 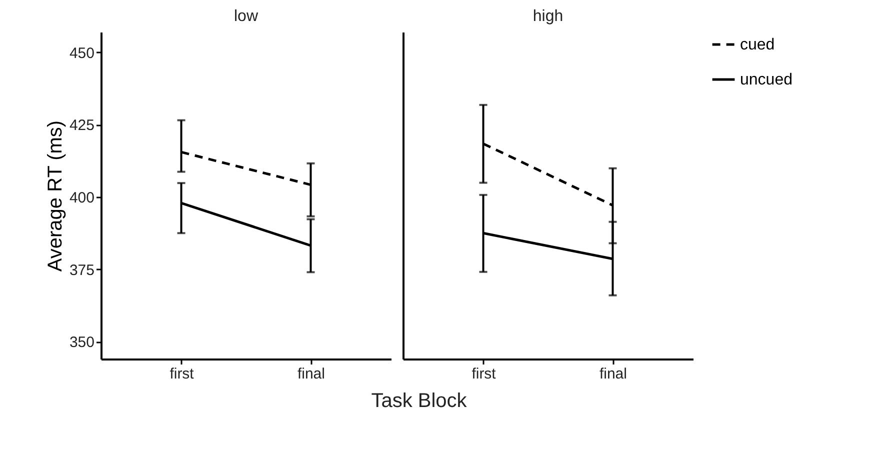 What do you see at coordinates (766, 80) in the screenshot?
I see `legend-label: uncued` at bounding box center [766, 80].